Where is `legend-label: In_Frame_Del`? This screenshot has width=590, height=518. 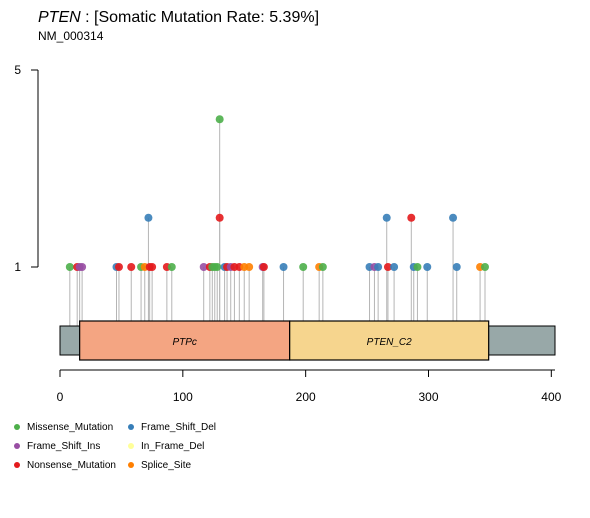 legend-label: In_Frame_Del is located at coordinates (173, 446).